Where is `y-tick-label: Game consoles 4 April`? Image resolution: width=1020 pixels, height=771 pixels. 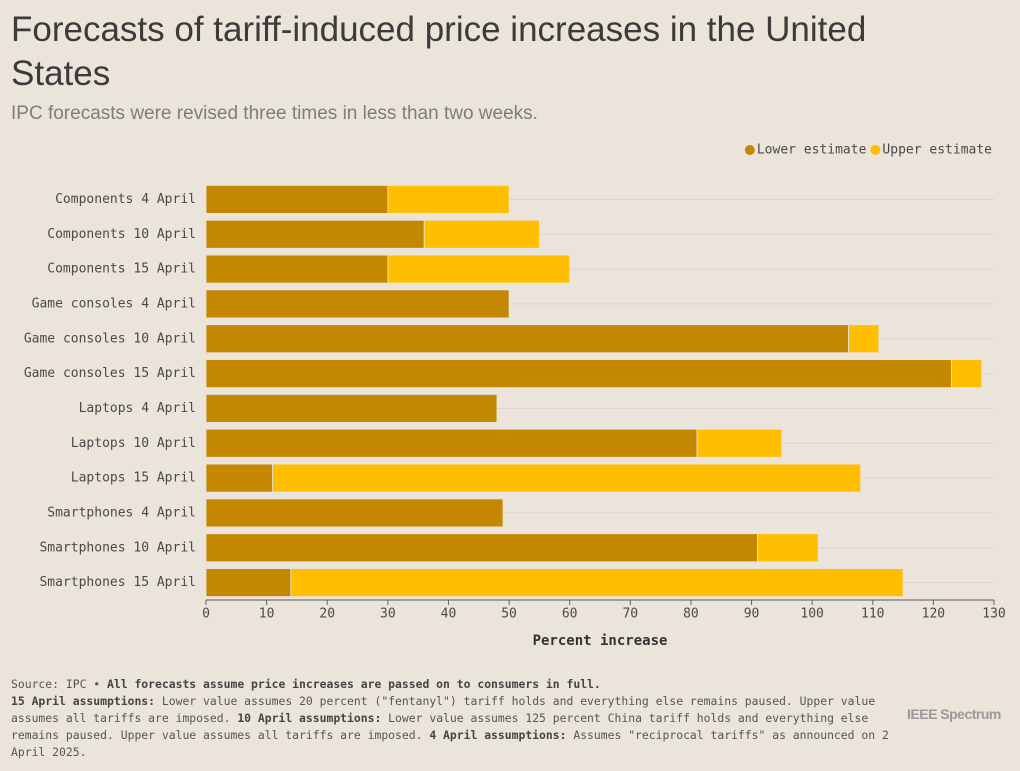
y-tick-label: Game consoles 4 April is located at coordinates (114, 303).